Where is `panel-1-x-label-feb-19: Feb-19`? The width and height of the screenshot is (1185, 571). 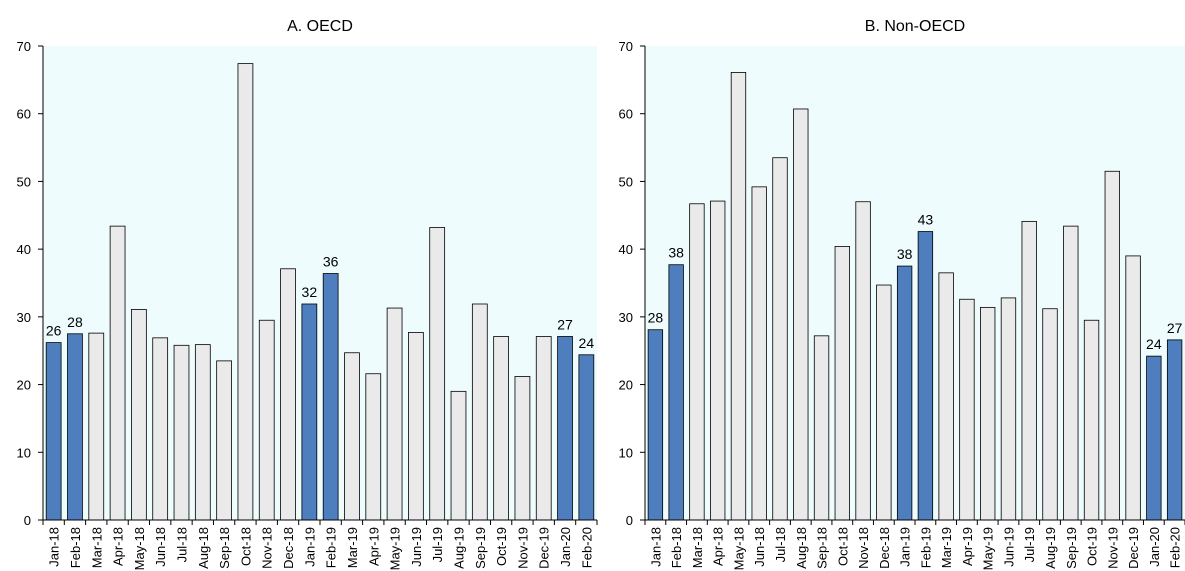 panel-1-x-label-feb-19: Feb-19 is located at coordinates (331, 547).